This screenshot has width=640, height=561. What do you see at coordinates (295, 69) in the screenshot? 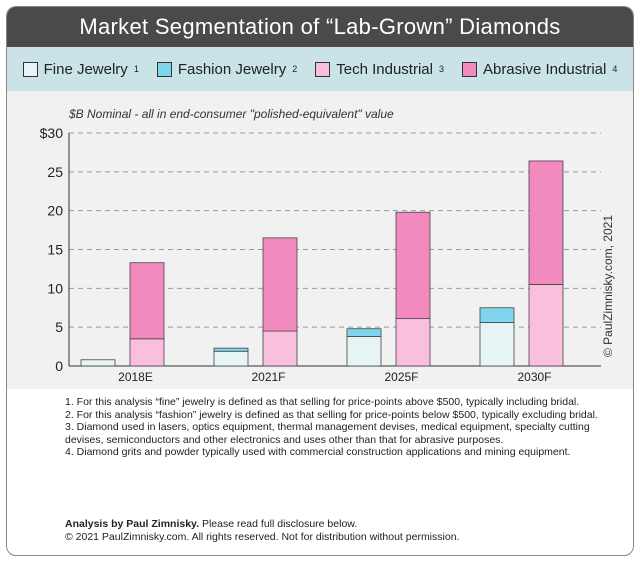
I see `legend-footnote-mark: 2` at bounding box center [295, 69].